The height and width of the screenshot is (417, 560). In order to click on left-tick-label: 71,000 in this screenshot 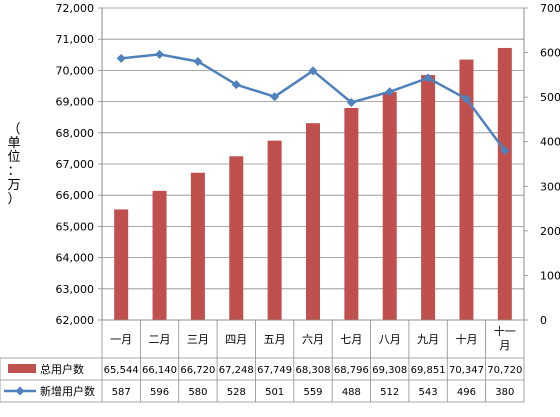, I will do `click(75, 39)`.